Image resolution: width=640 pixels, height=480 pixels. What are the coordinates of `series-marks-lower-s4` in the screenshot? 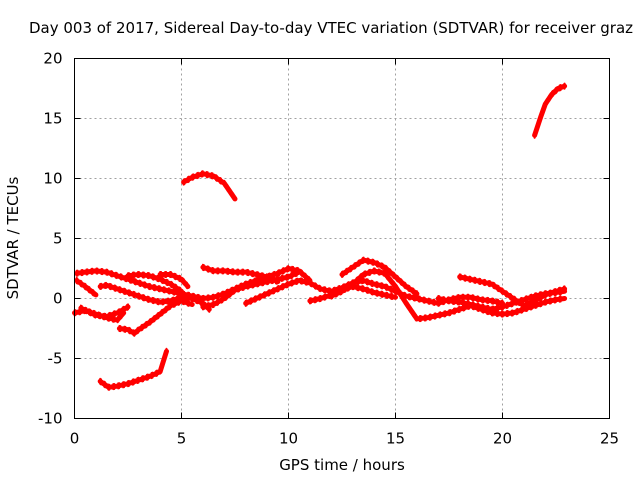 It's located at (104, 314).